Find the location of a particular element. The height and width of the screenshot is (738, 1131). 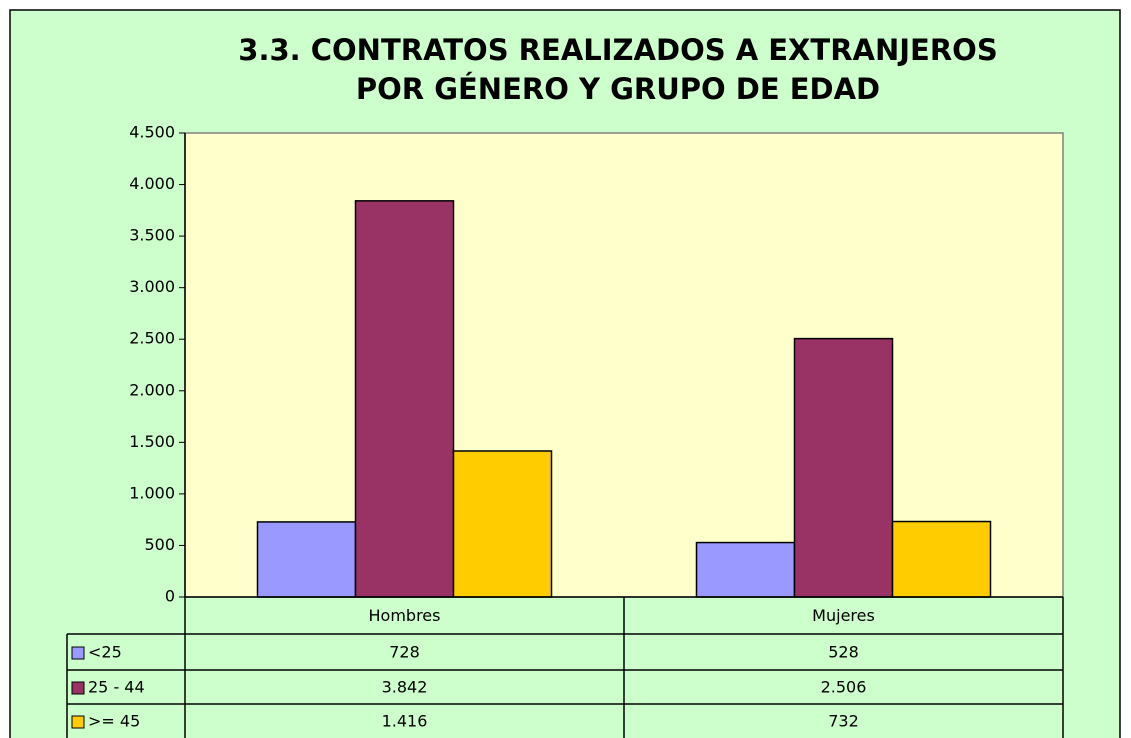

y-tick-label: 2.000 is located at coordinates (152, 389).